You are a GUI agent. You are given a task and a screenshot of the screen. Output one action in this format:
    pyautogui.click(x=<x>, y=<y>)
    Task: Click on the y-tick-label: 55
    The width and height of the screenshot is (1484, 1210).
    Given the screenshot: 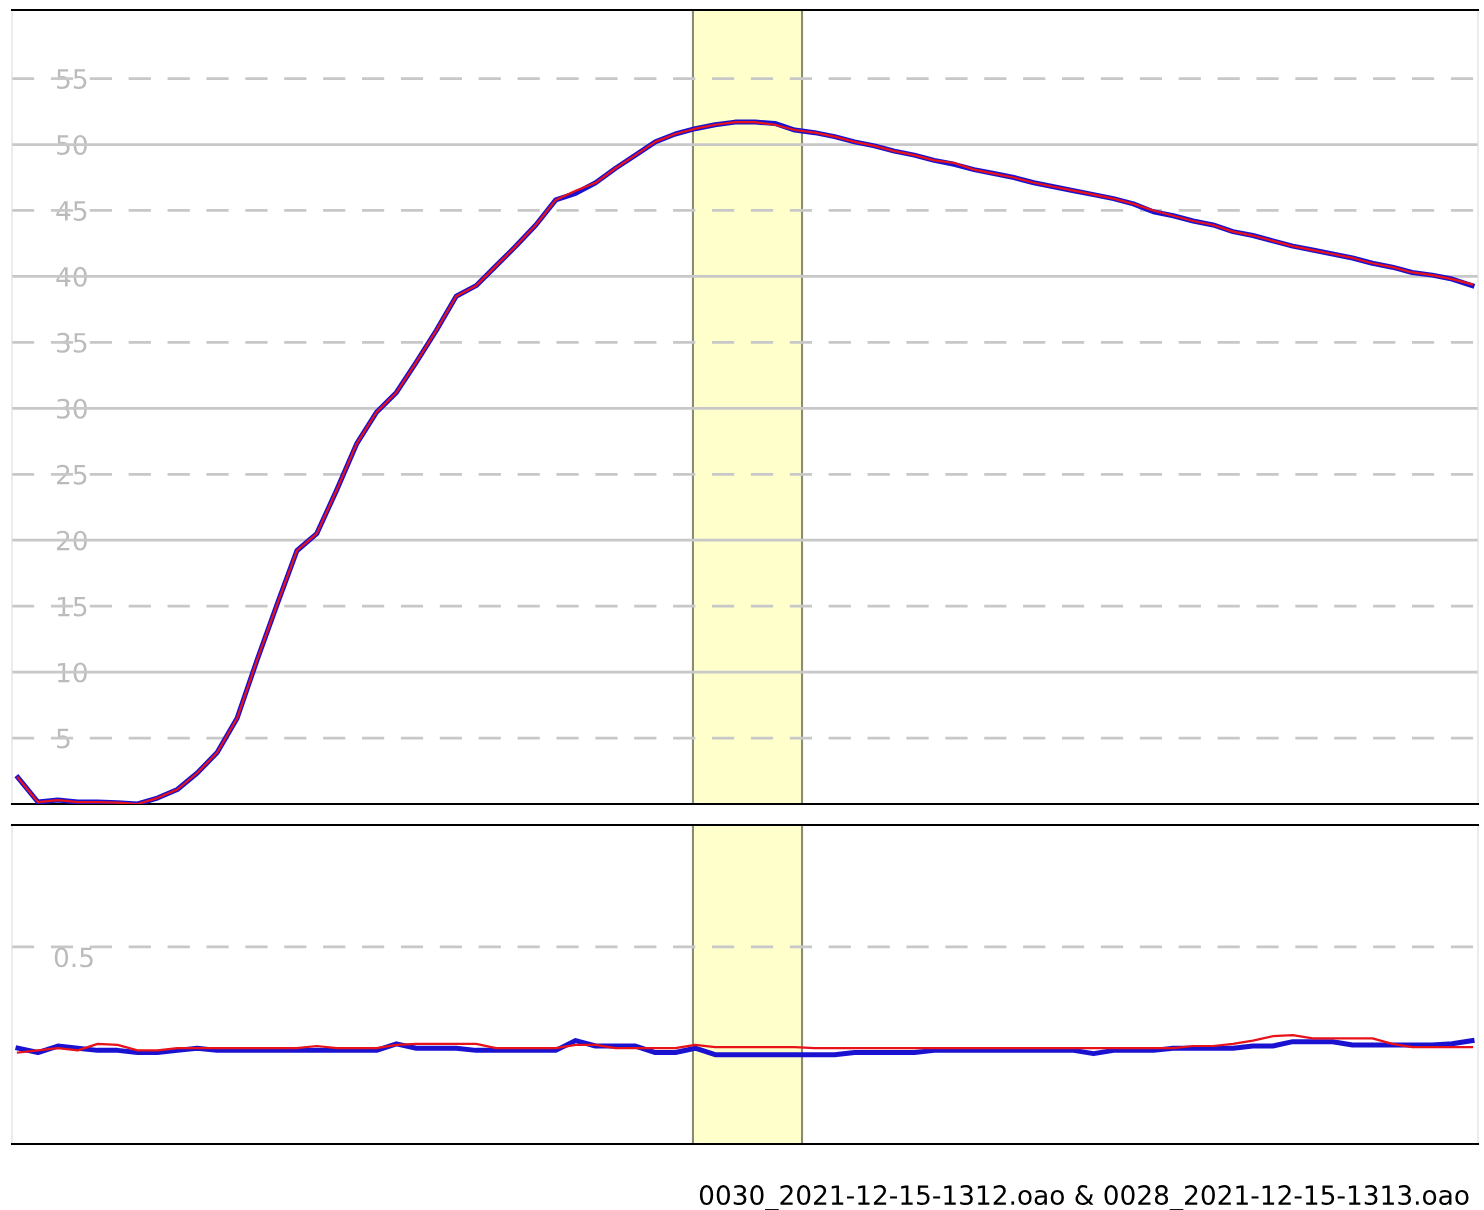 What is the action you would take?
    pyautogui.click(x=72, y=79)
    